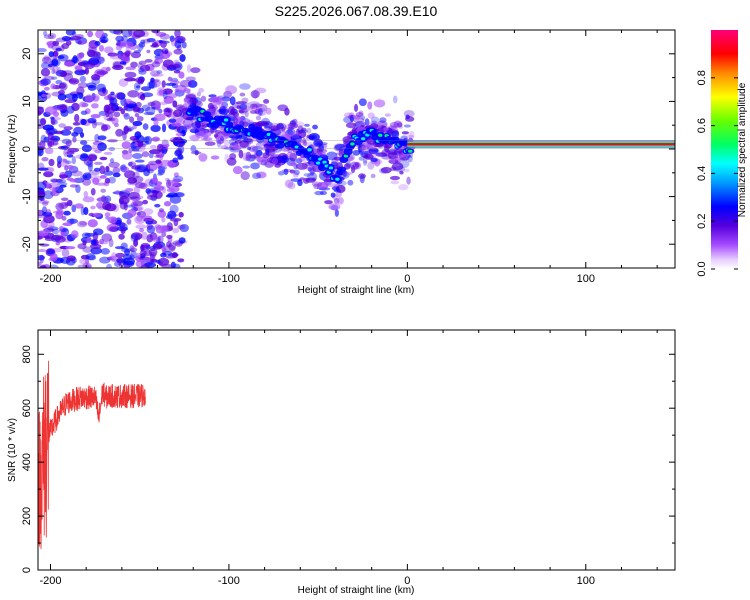 The height and width of the screenshot is (600, 750). I want to click on spectrogram-x-tick-label: 100, so click(586, 279).